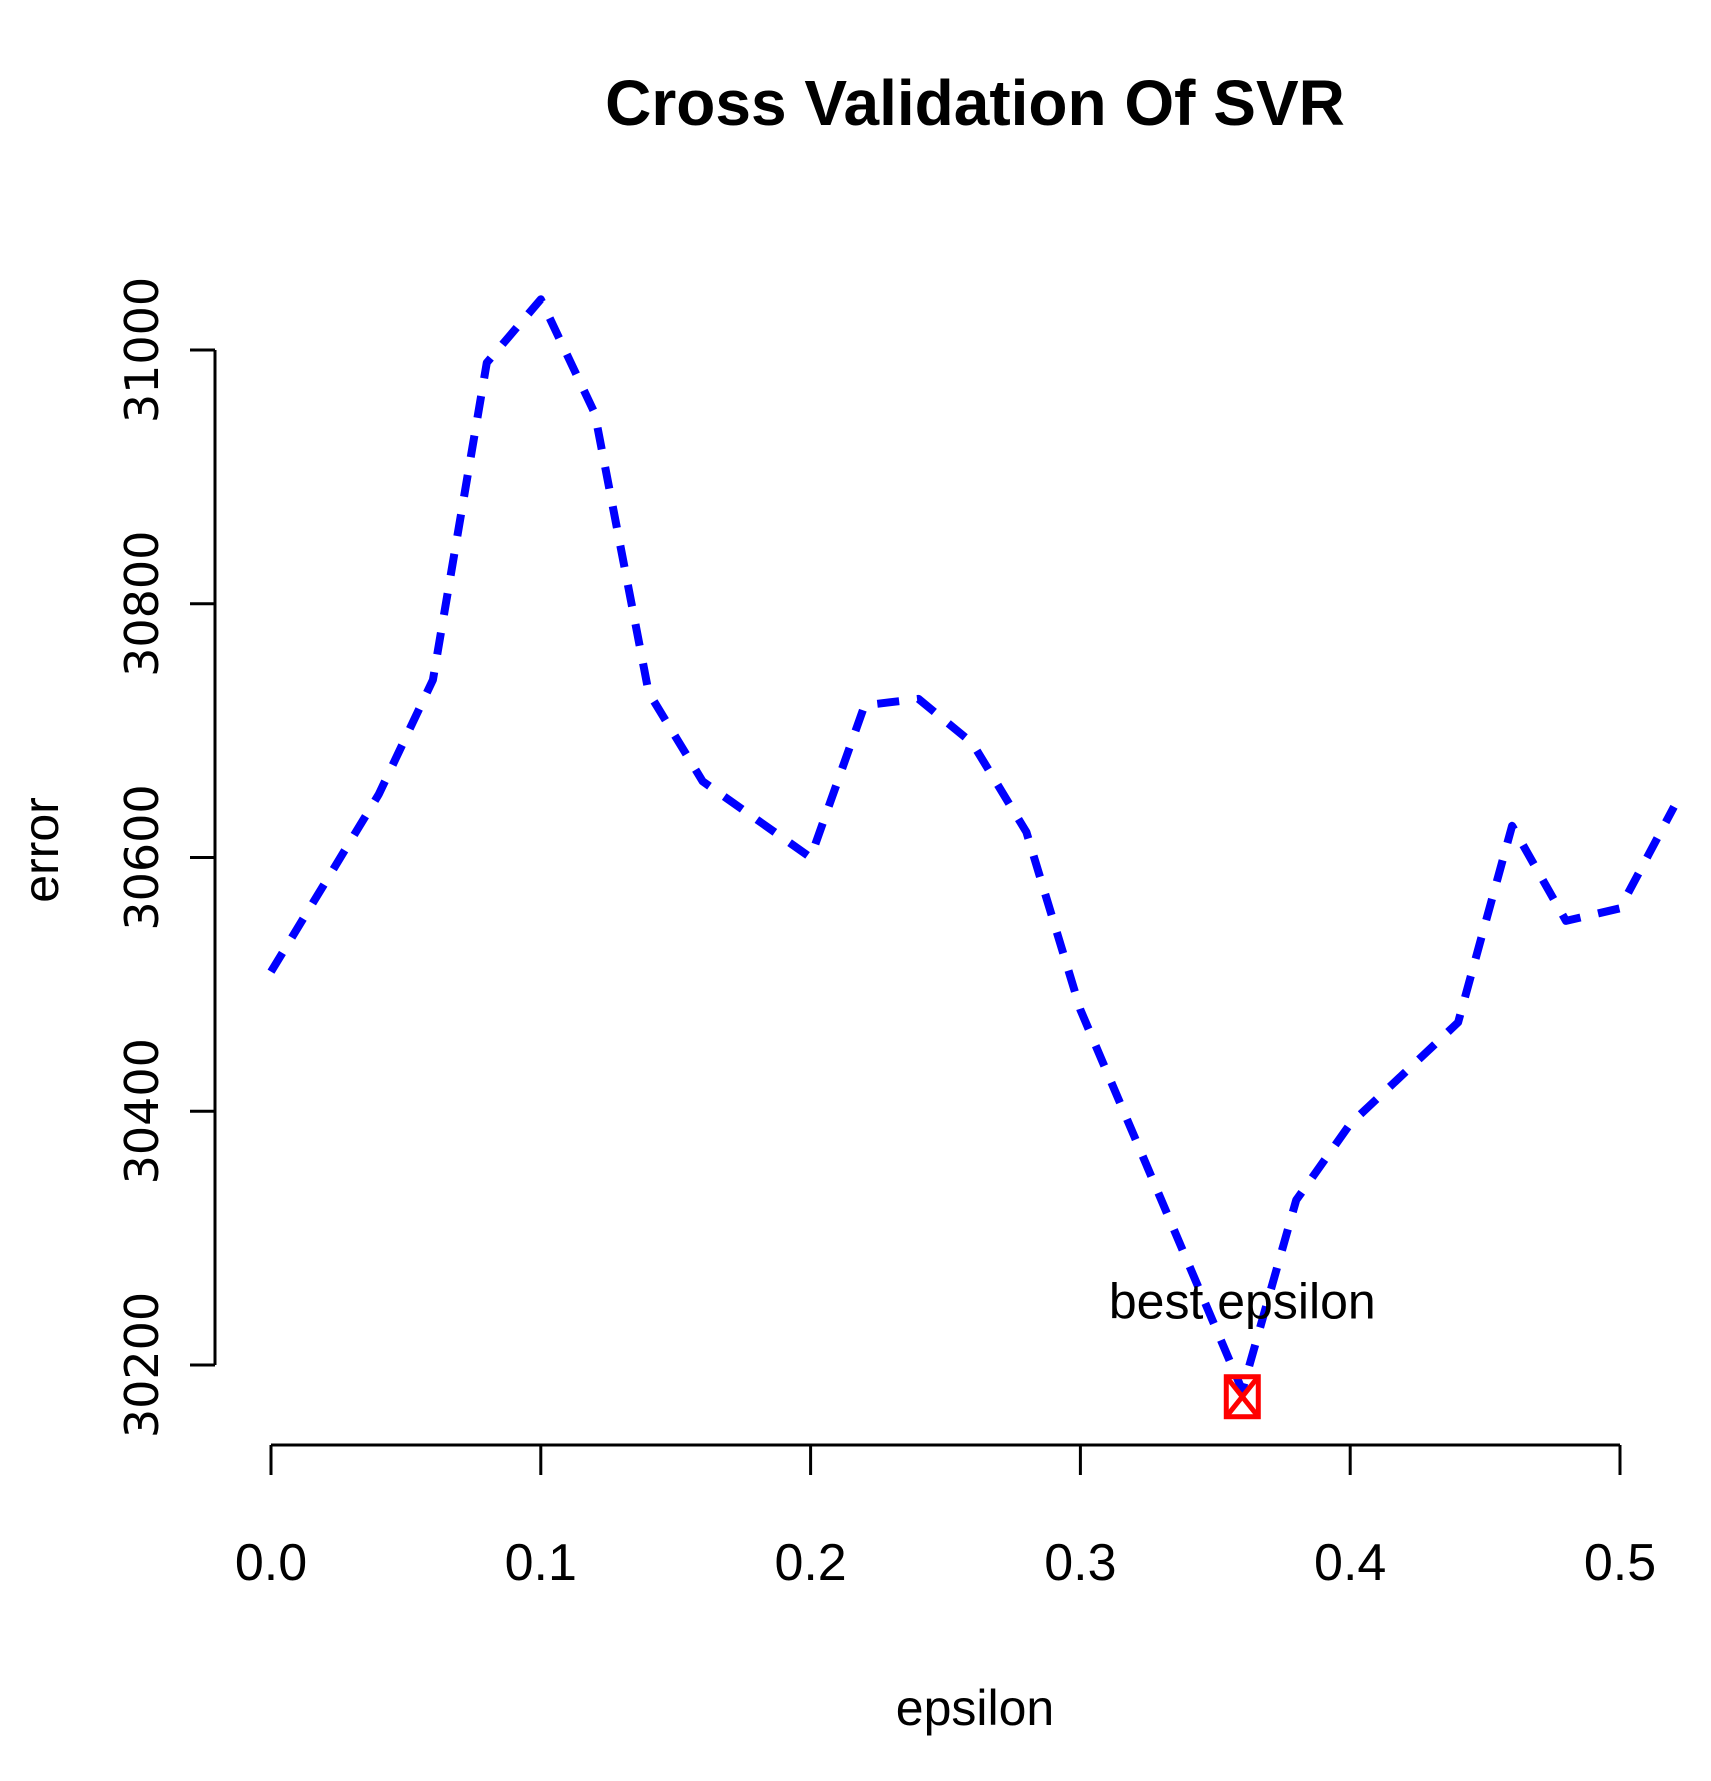 The height and width of the screenshot is (1781, 1711). Describe the element at coordinates (142, 604) in the screenshot. I see `y-tick-label: 30800` at that location.